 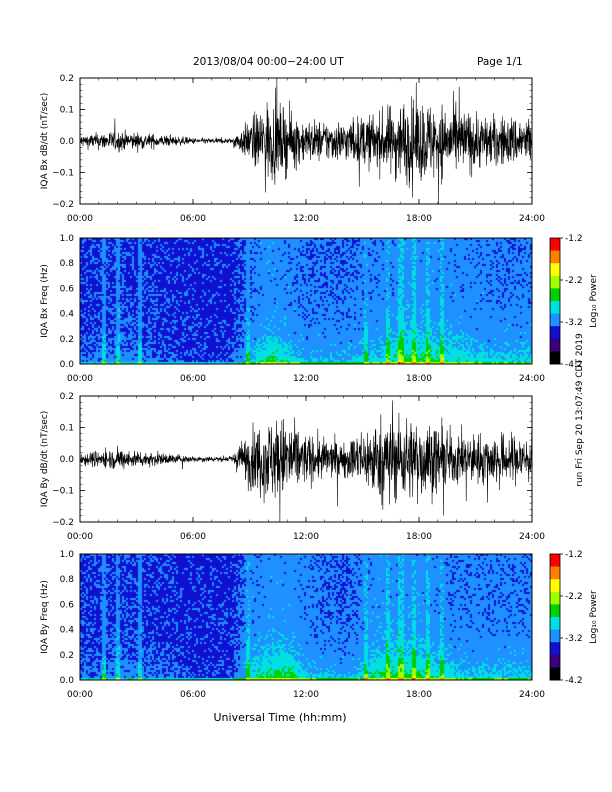 What do you see at coordinates (500, 62) in the screenshot?
I see `header-page: Page 1/1` at bounding box center [500, 62].